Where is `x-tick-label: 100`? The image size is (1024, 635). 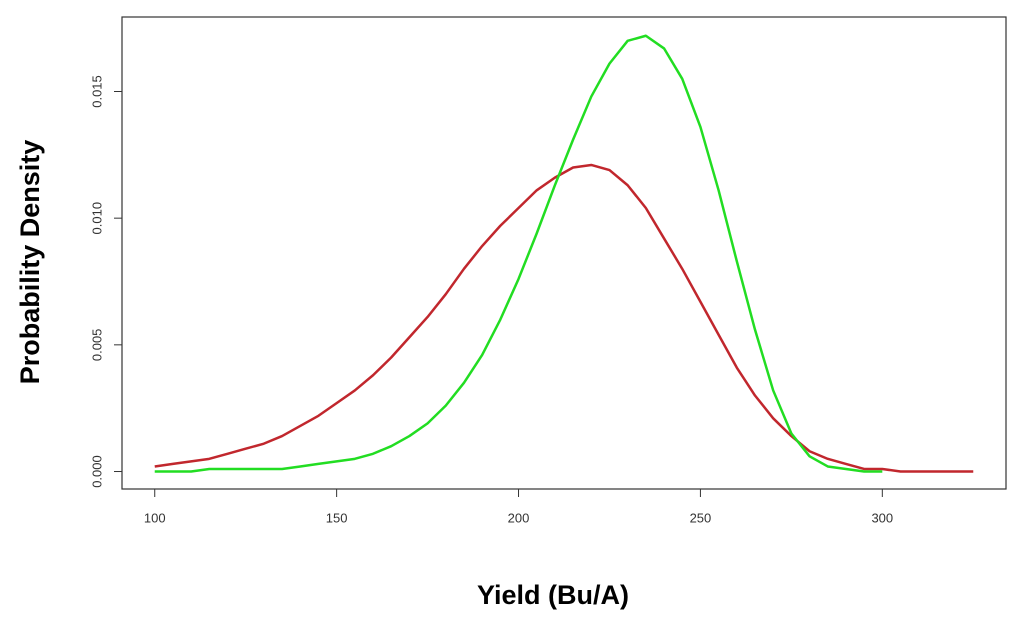 x-tick-label: 100 is located at coordinates (155, 517).